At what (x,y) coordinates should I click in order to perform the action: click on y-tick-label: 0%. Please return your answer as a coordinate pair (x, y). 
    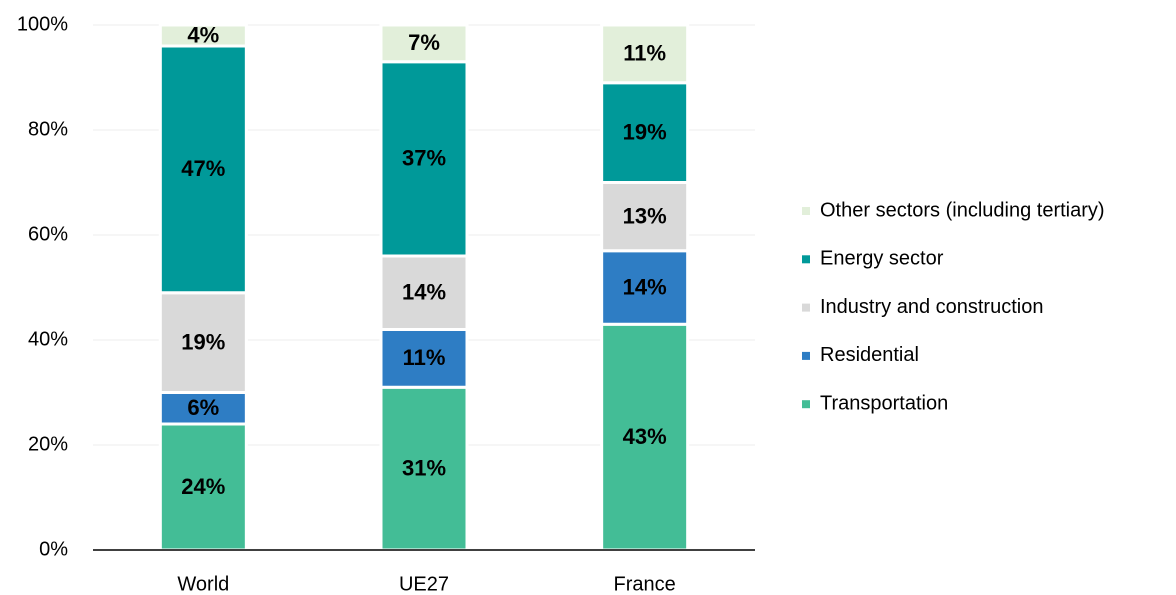
    Looking at the image, I should click on (53, 549).